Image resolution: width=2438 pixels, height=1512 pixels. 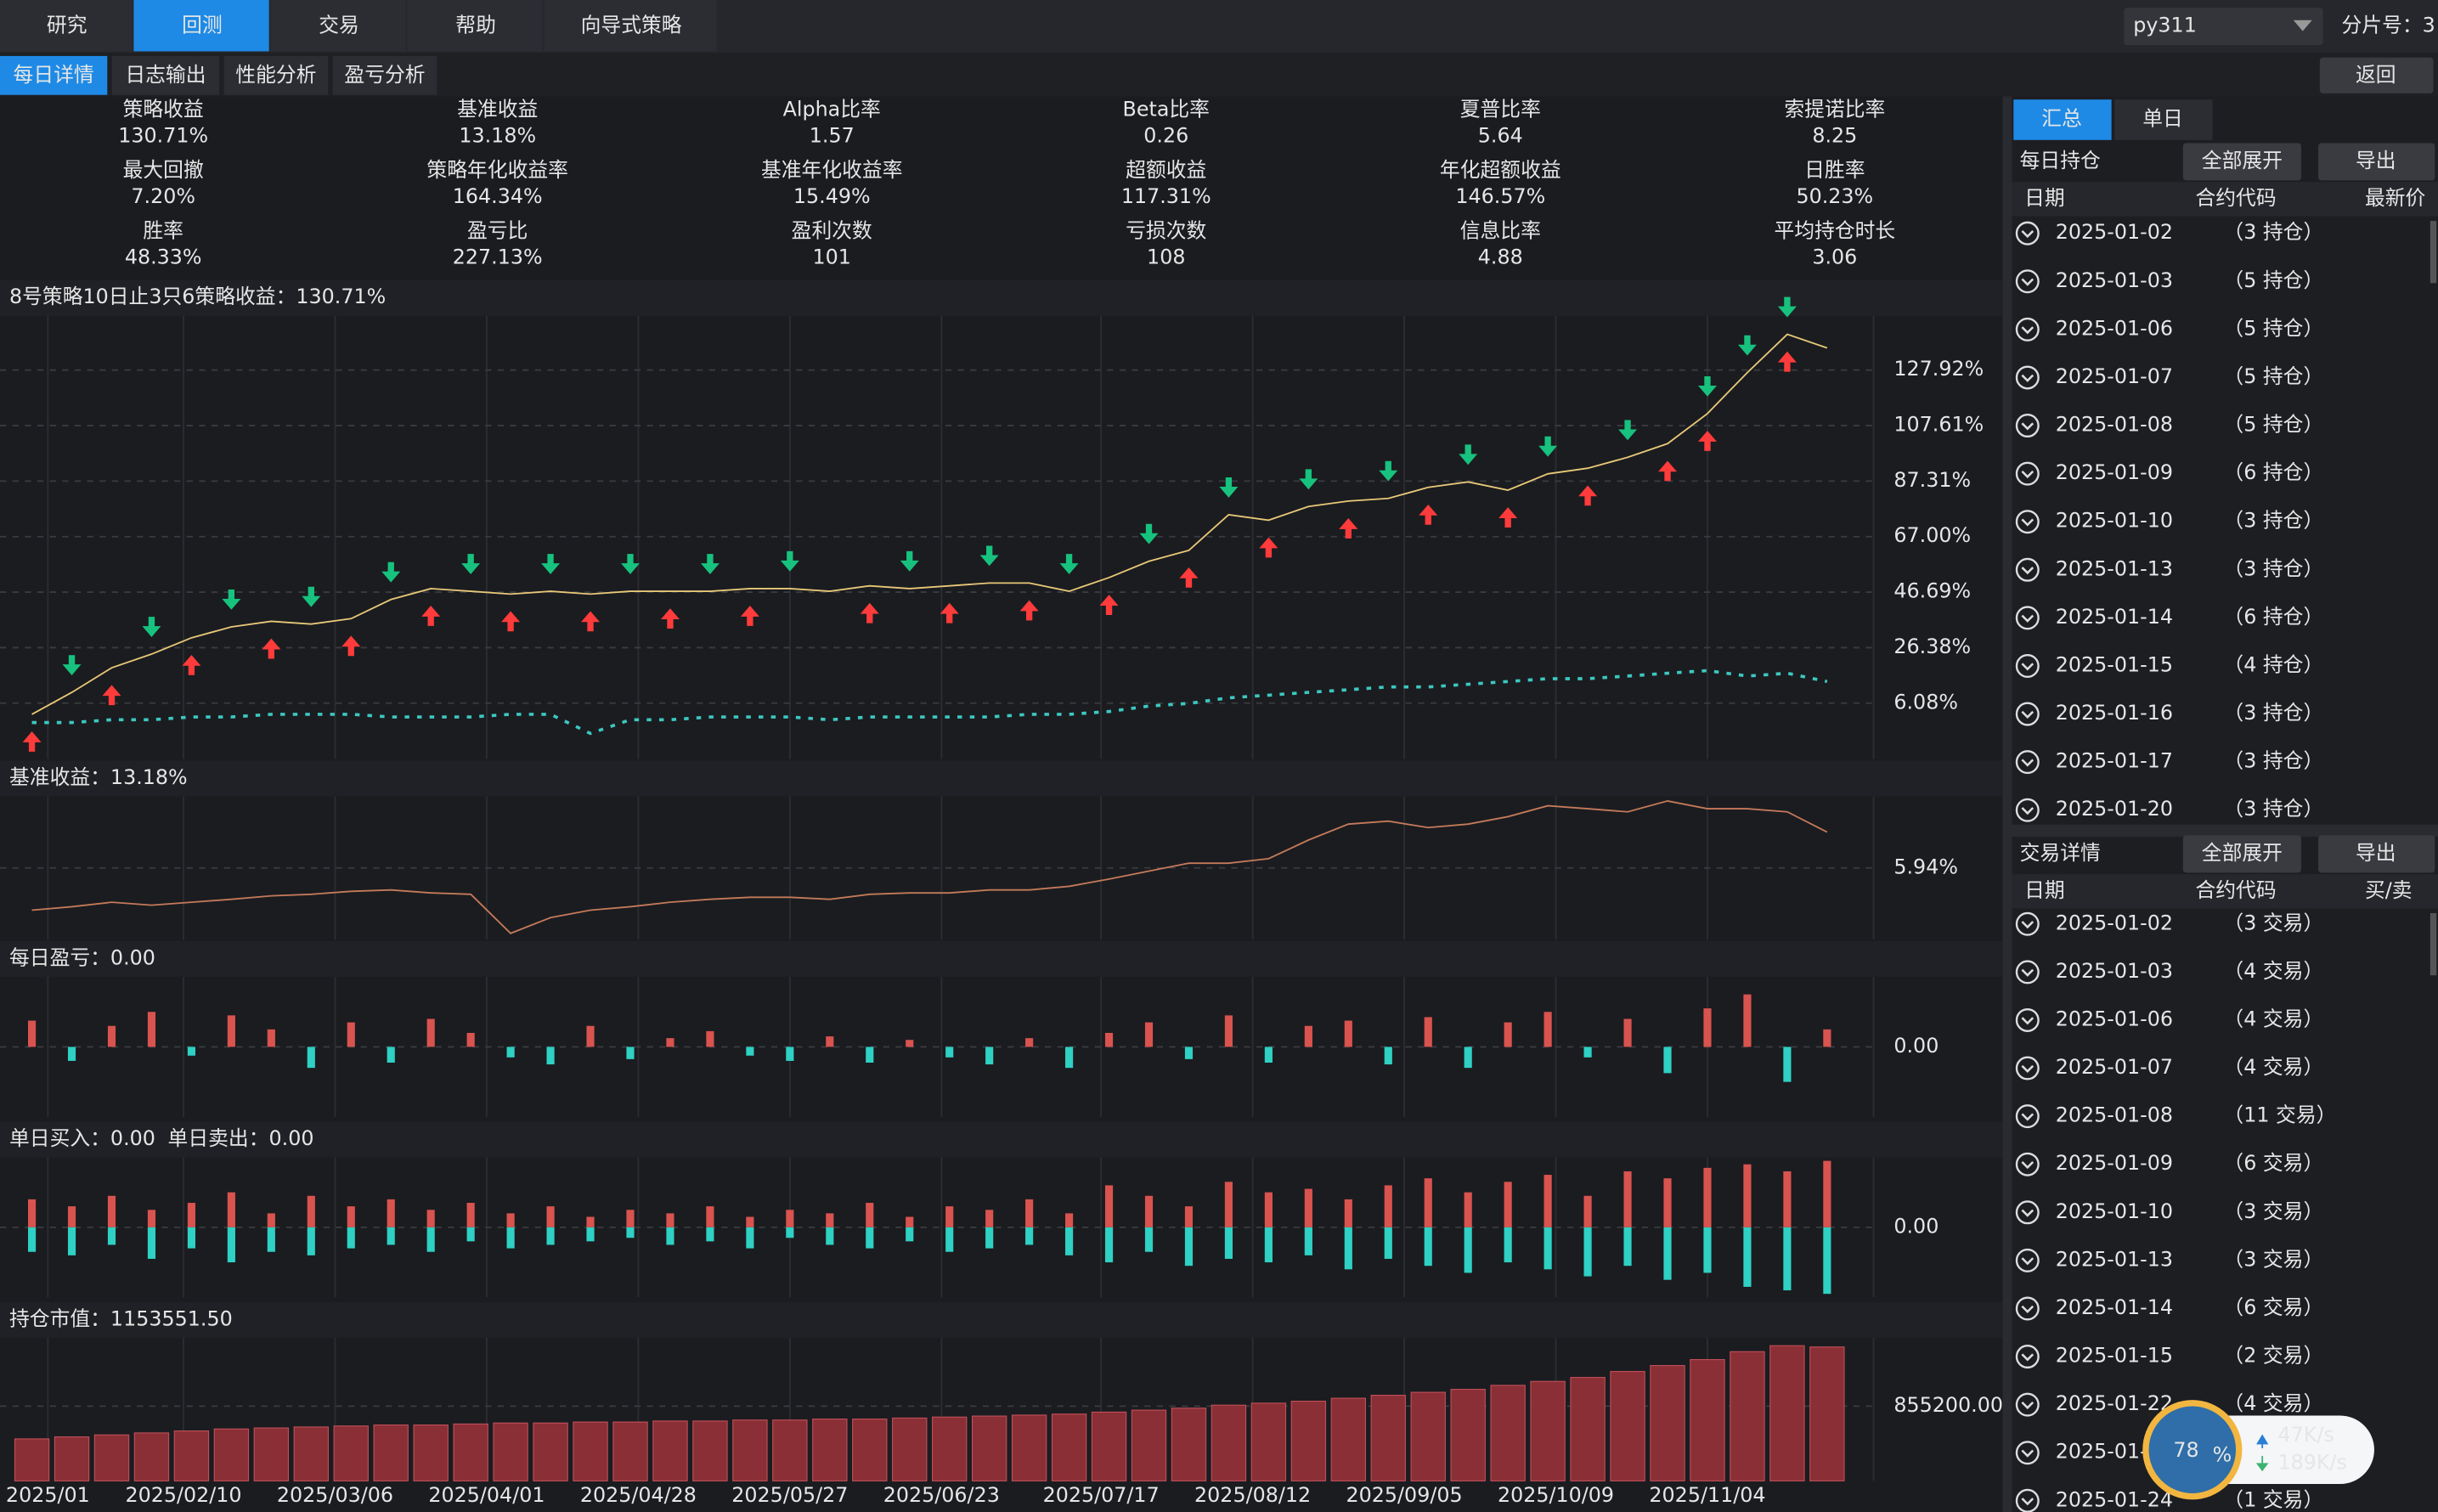 What do you see at coordinates (202, 25) in the screenshot?
I see `nav-tab-label: 回测` at bounding box center [202, 25].